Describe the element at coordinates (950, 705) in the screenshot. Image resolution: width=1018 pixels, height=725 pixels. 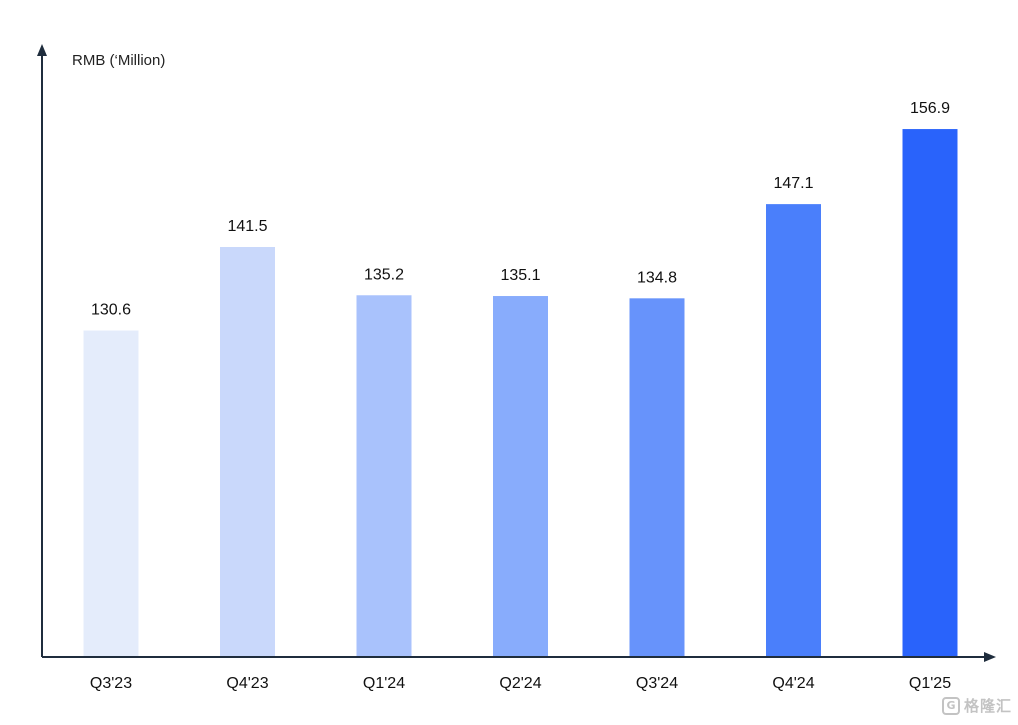
I see `watermark-logo-icon: G` at that location.